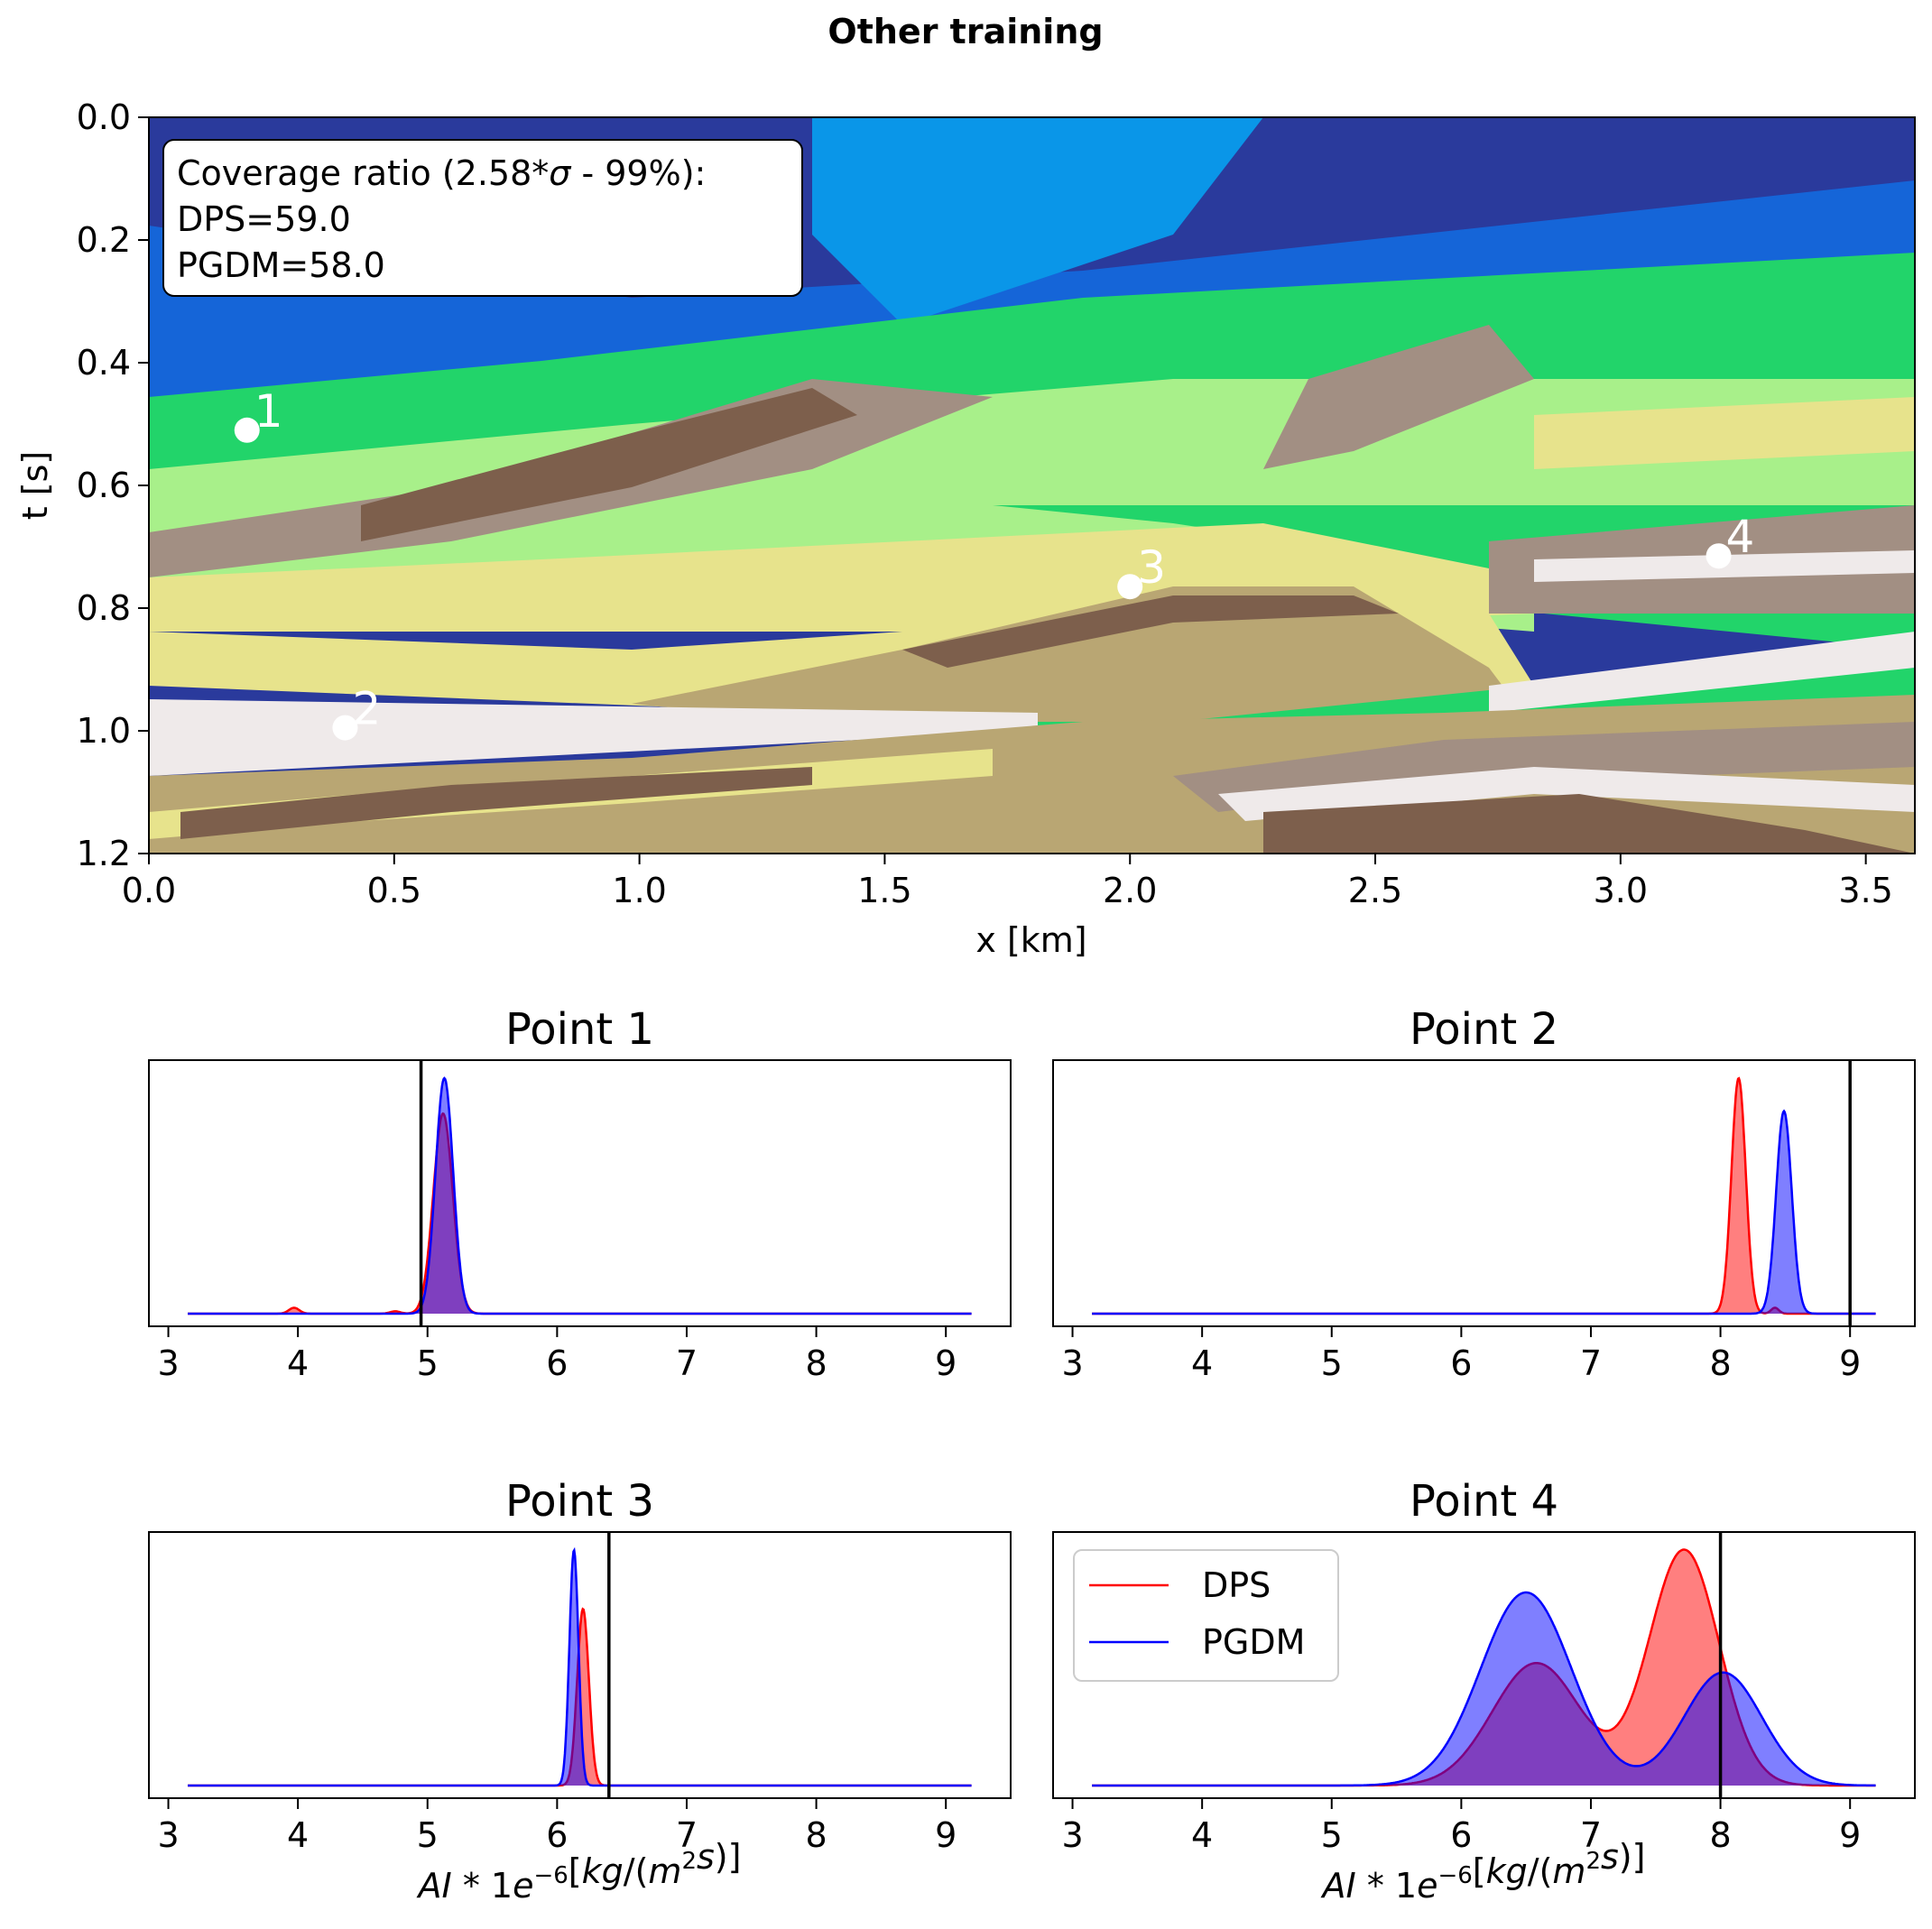  I want to click on point-4-panel: Point 4 3 4 5 6 7 8 9 AI * 1e−6[kg/(m2s)], so click(1484, 1691).